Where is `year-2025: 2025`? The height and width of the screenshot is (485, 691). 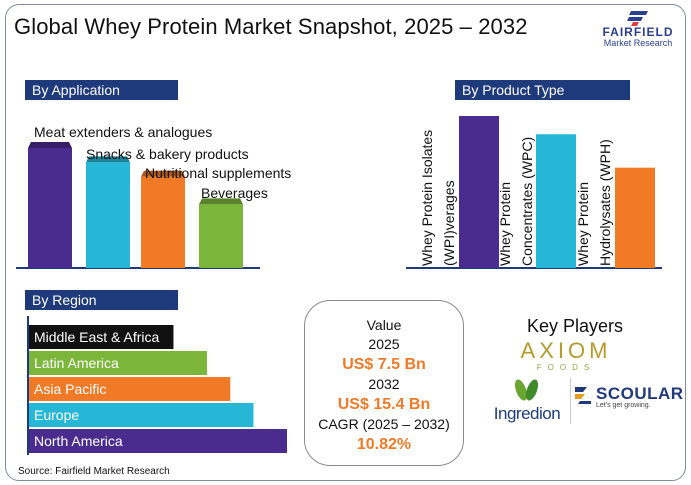
year-2025: 2025 is located at coordinates (384, 344).